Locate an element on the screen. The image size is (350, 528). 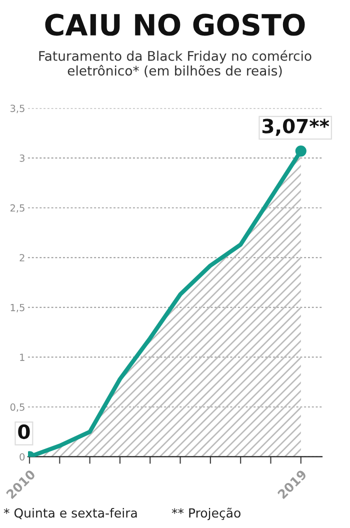
data-label: 3,07** is located at coordinates (296, 127).